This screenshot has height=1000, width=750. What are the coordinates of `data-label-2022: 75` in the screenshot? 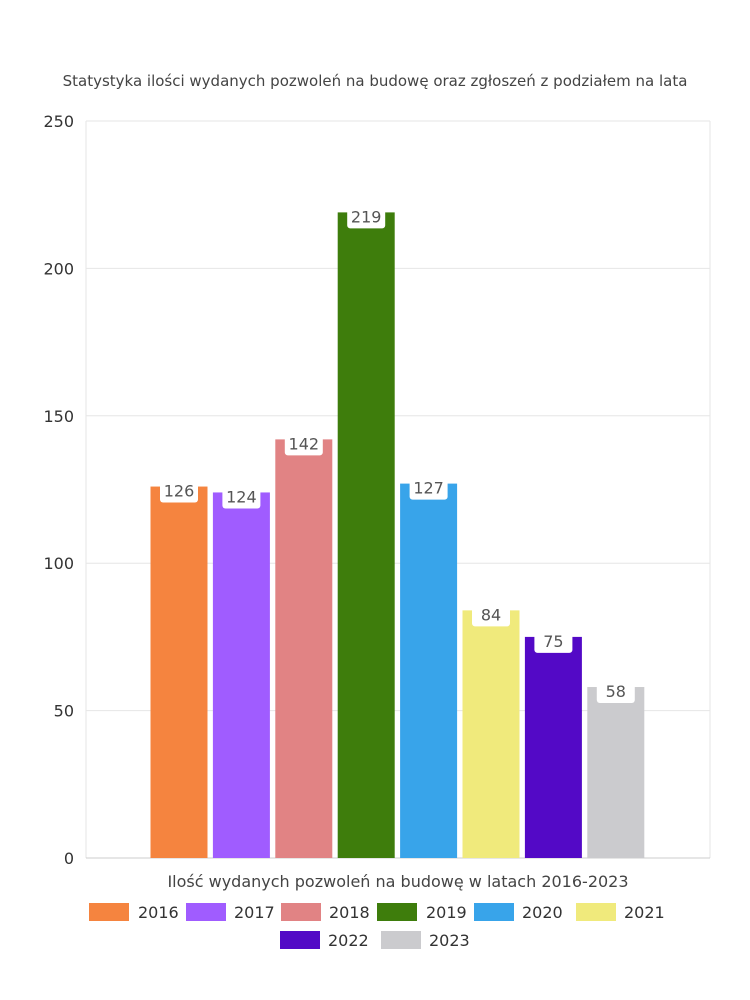 It's located at (553, 641).